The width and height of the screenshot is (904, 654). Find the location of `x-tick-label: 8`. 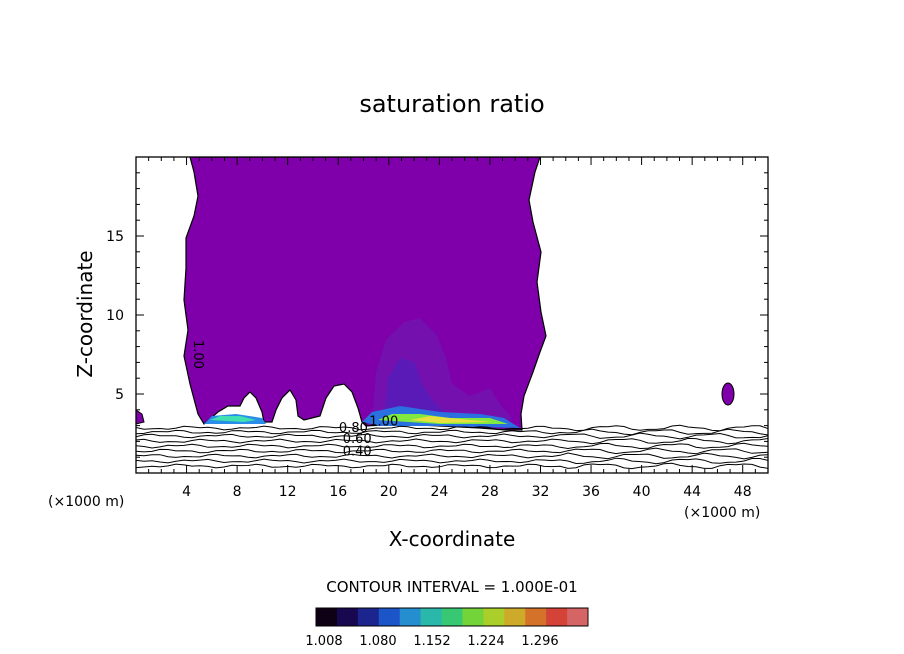

x-tick-label: 8 is located at coordinates (237, 492).